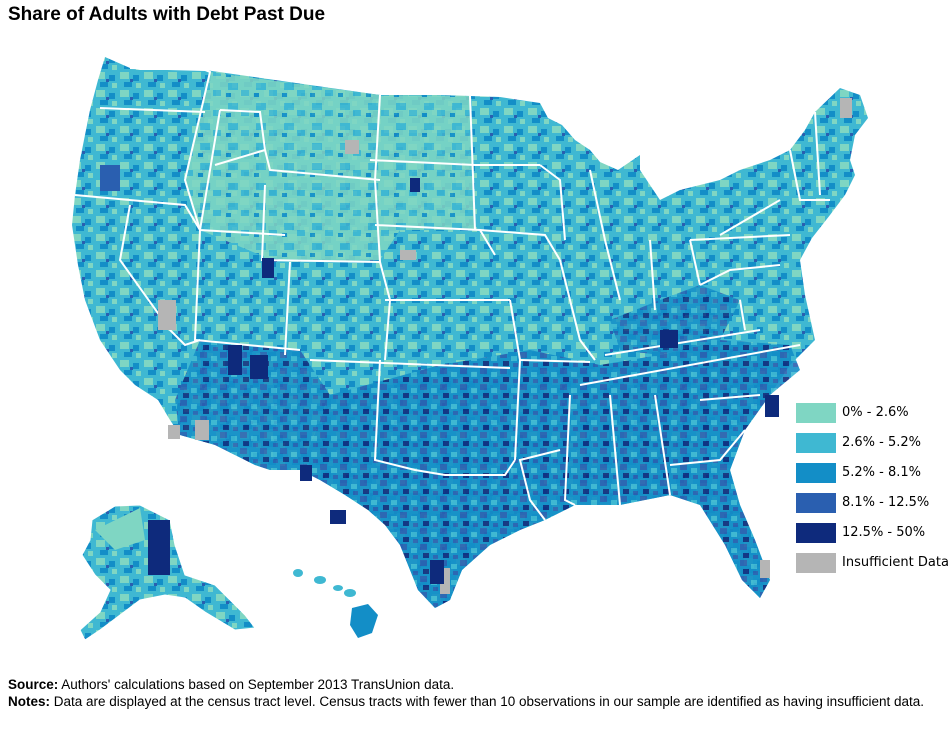 The height and width of the screenshot is (738, 950). Describe the element at coordinates (895, 562) in the screenshot. I see `legend-label: Insufficient Data` at that location.